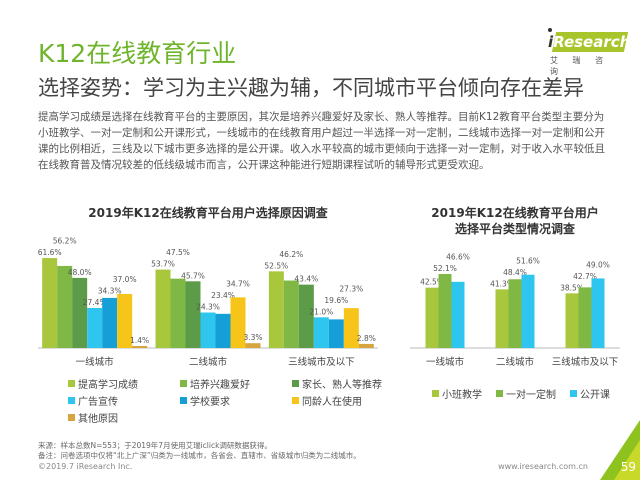 The height and width of the screenshot is (480, 640). What do you see at coordinates (220, 385) in the screenshot?
I see `legend-label: 培养兴趣爱好` at bounding box center [220, 385].